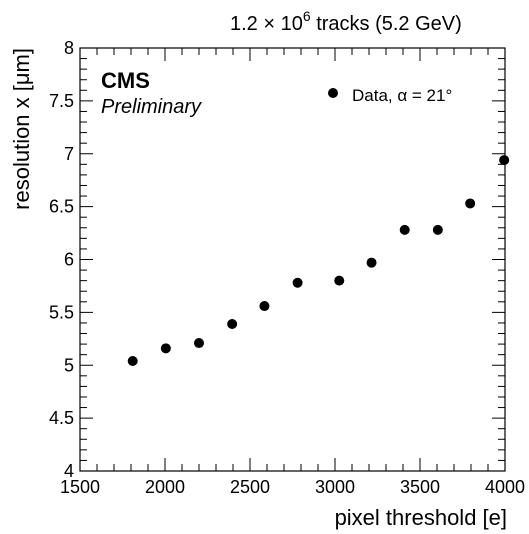 This screenshot has height=534, width=529. I want to click on stats-suffix: tracks (5.2 GeV), so click(386, 24).